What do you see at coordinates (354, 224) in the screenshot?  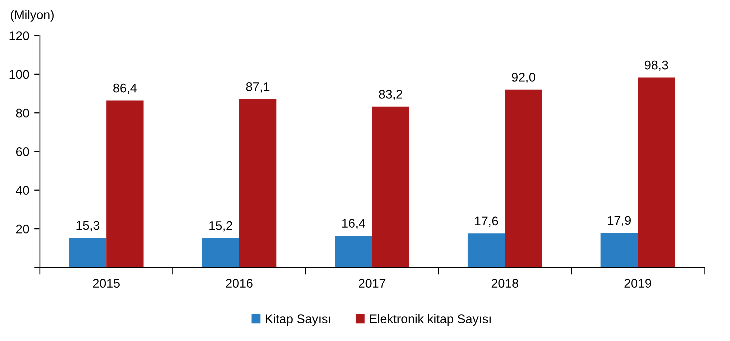 I see `data-label: 16,4` at bounding box center [354, 224].